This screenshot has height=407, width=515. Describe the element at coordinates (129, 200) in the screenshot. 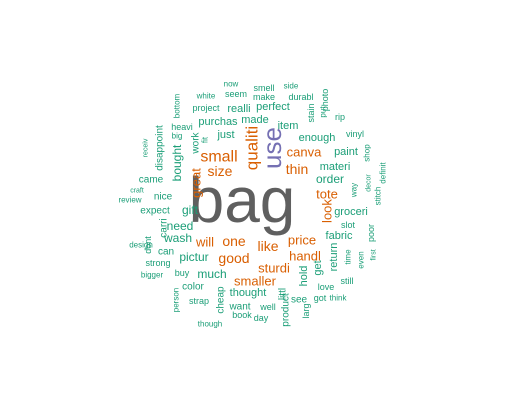

I see `word-review: review` at that location.